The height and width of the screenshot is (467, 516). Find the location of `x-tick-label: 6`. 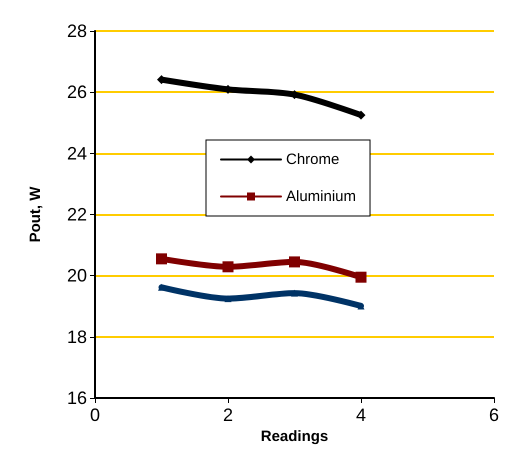

x-tick-label: 6 is located at coordinates (494, 415).